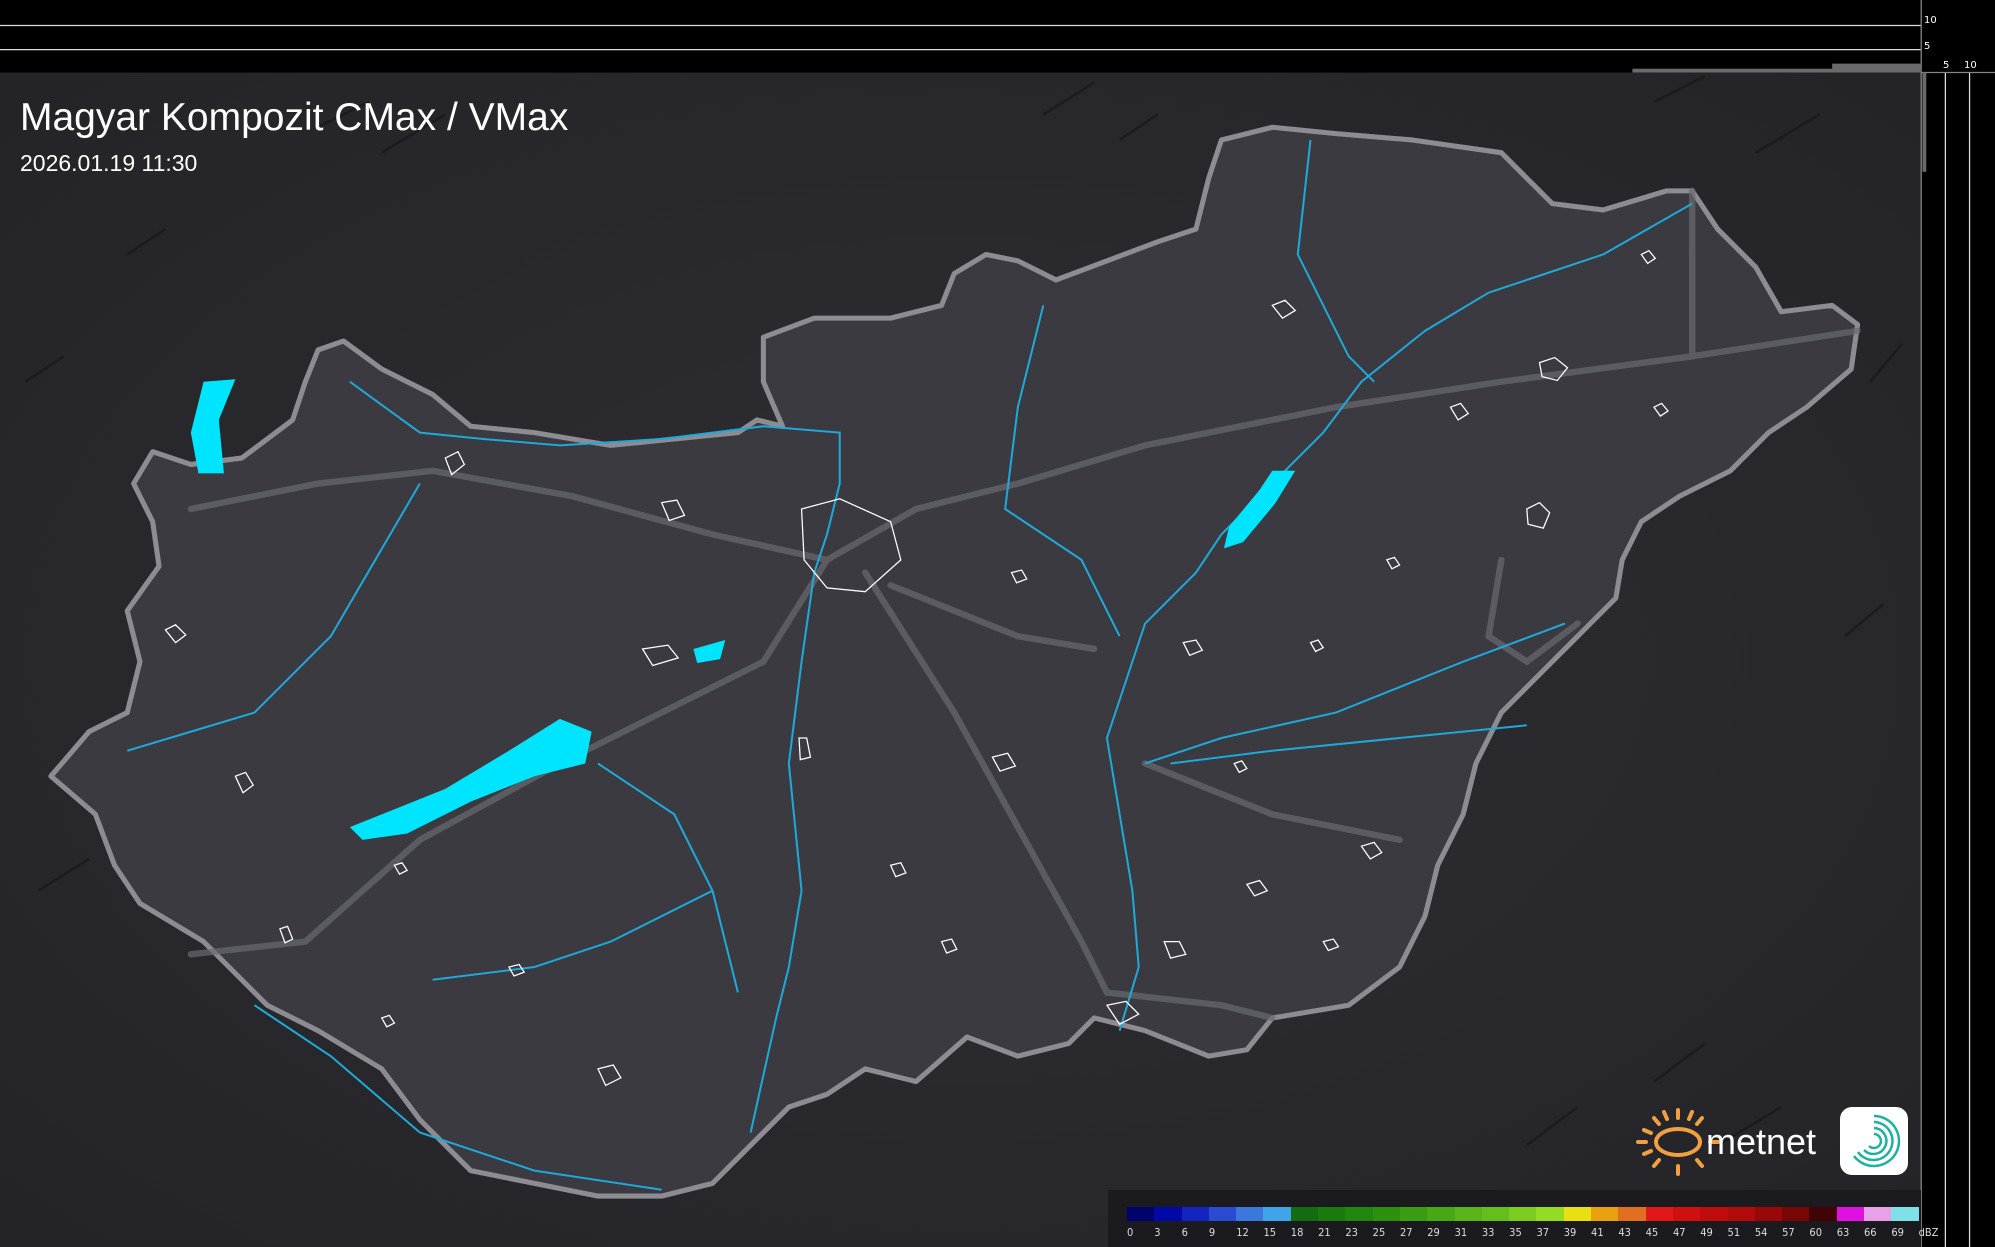 The height and width of the screenshot is (1247, 1995). What do you see at coordinates (1157, 1232) in the screenshot?
I see `legend-label: 3` at bounding box center [1157, 1232].